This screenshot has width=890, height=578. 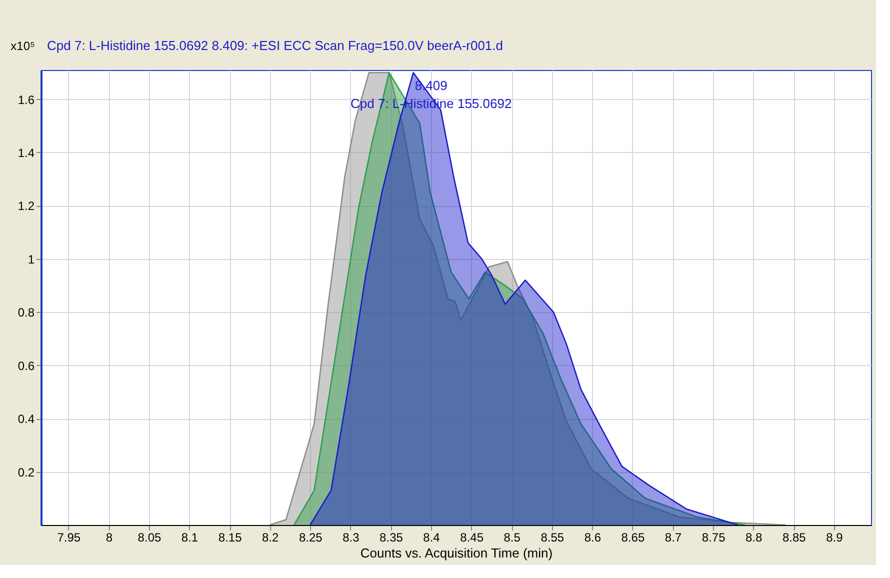 What do you see at coordinates (512, 537) in the screenshot?
I see `x-tick-label: 8.5` at bounding box center [512, 537].